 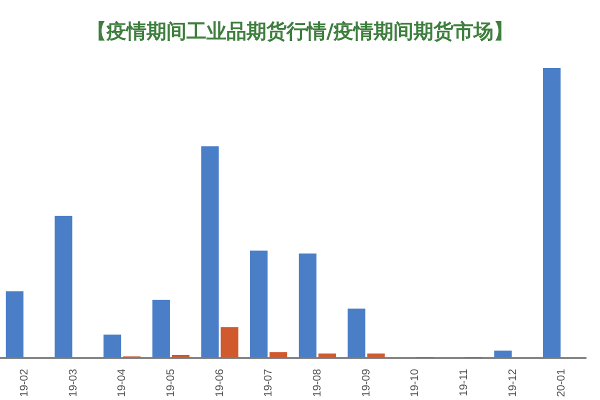 I want to click on x-tick-label: 19-03, so click(x=73, y=383).